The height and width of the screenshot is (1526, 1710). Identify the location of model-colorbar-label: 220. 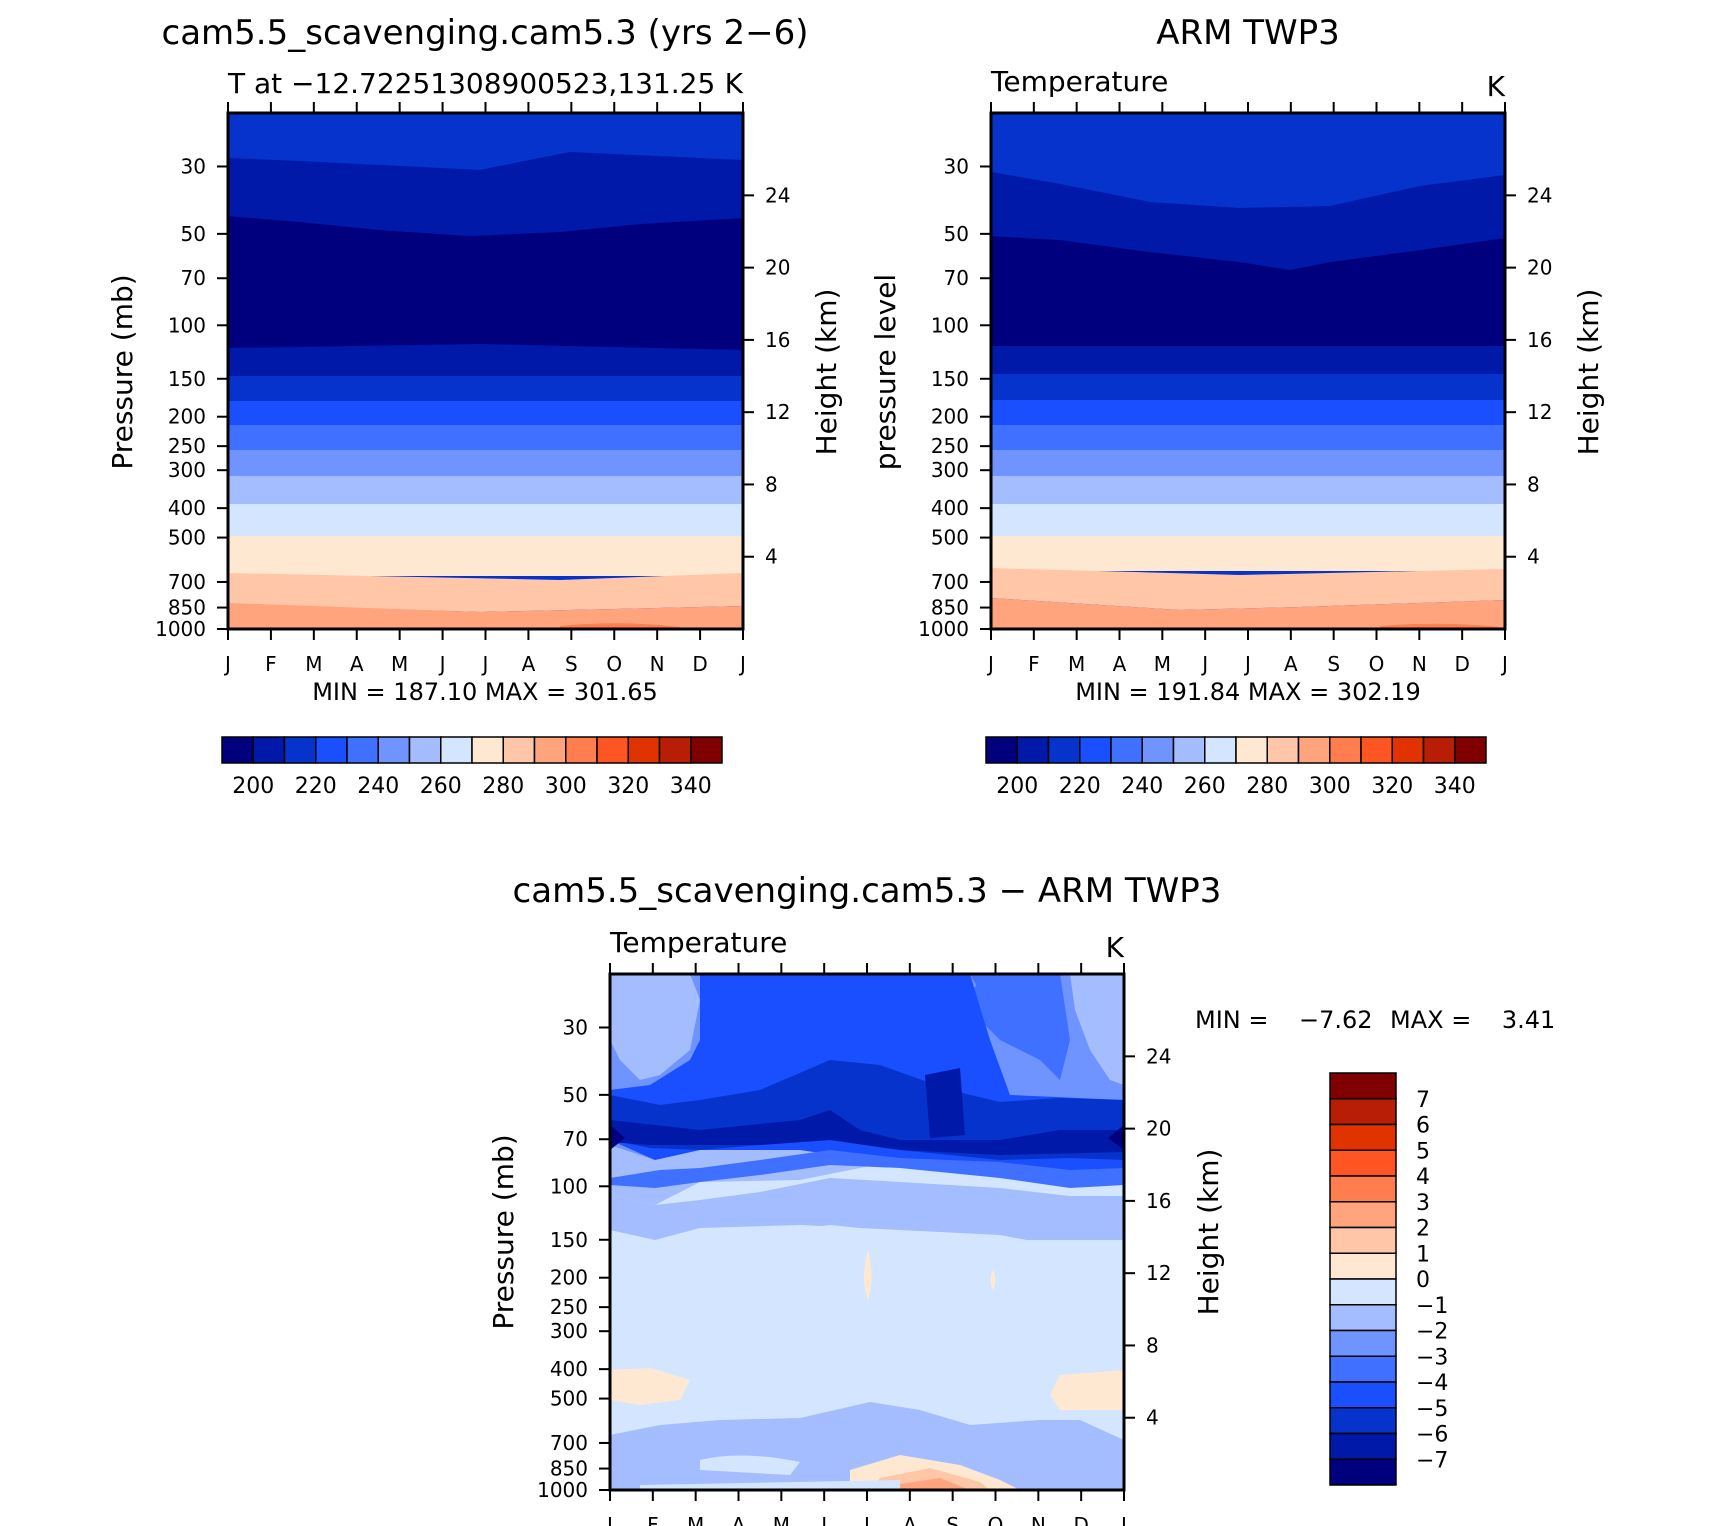
(316, 786).